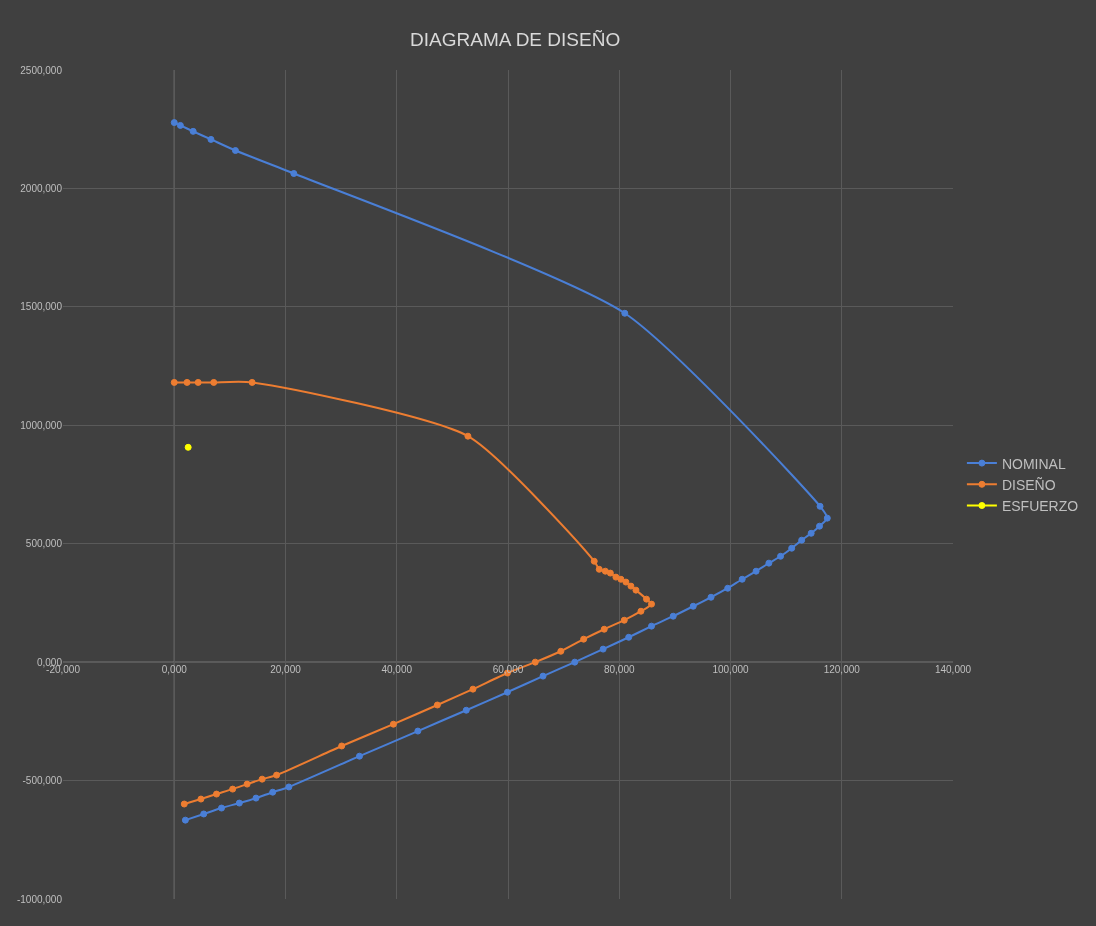 The height and width of the screenshot is (926, 1096). Describe the element at coordinates (731, 670) in the screenshot. I see `x-tick-label: 100,000` at that location.